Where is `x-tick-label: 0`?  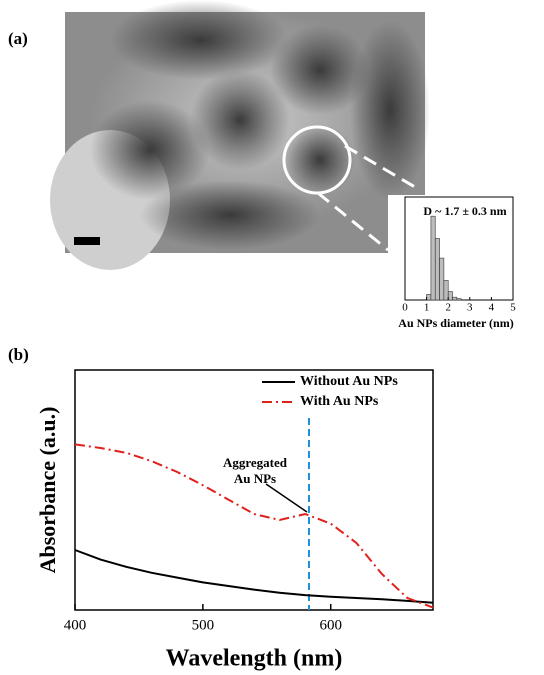
x-tick-label: 0 is located at coordinates (405, 308).